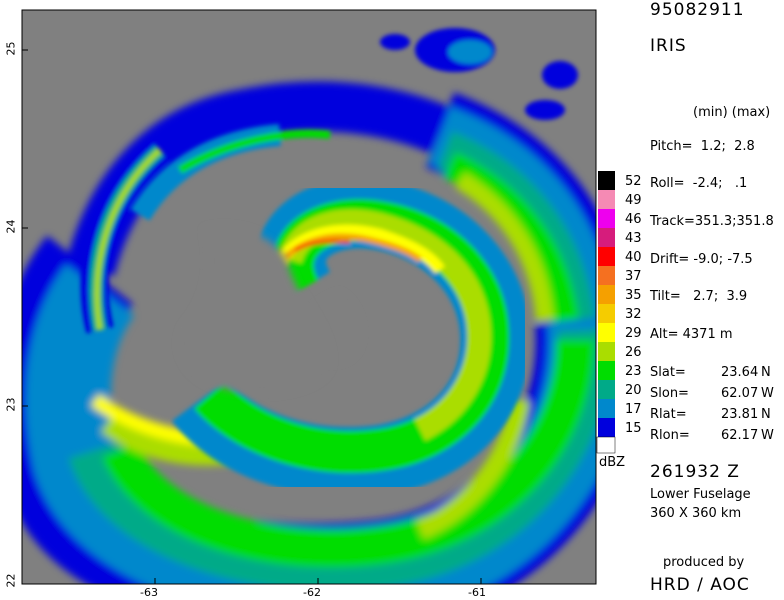  I want to click on y-tick-label-22: 22, so click(11, 580).